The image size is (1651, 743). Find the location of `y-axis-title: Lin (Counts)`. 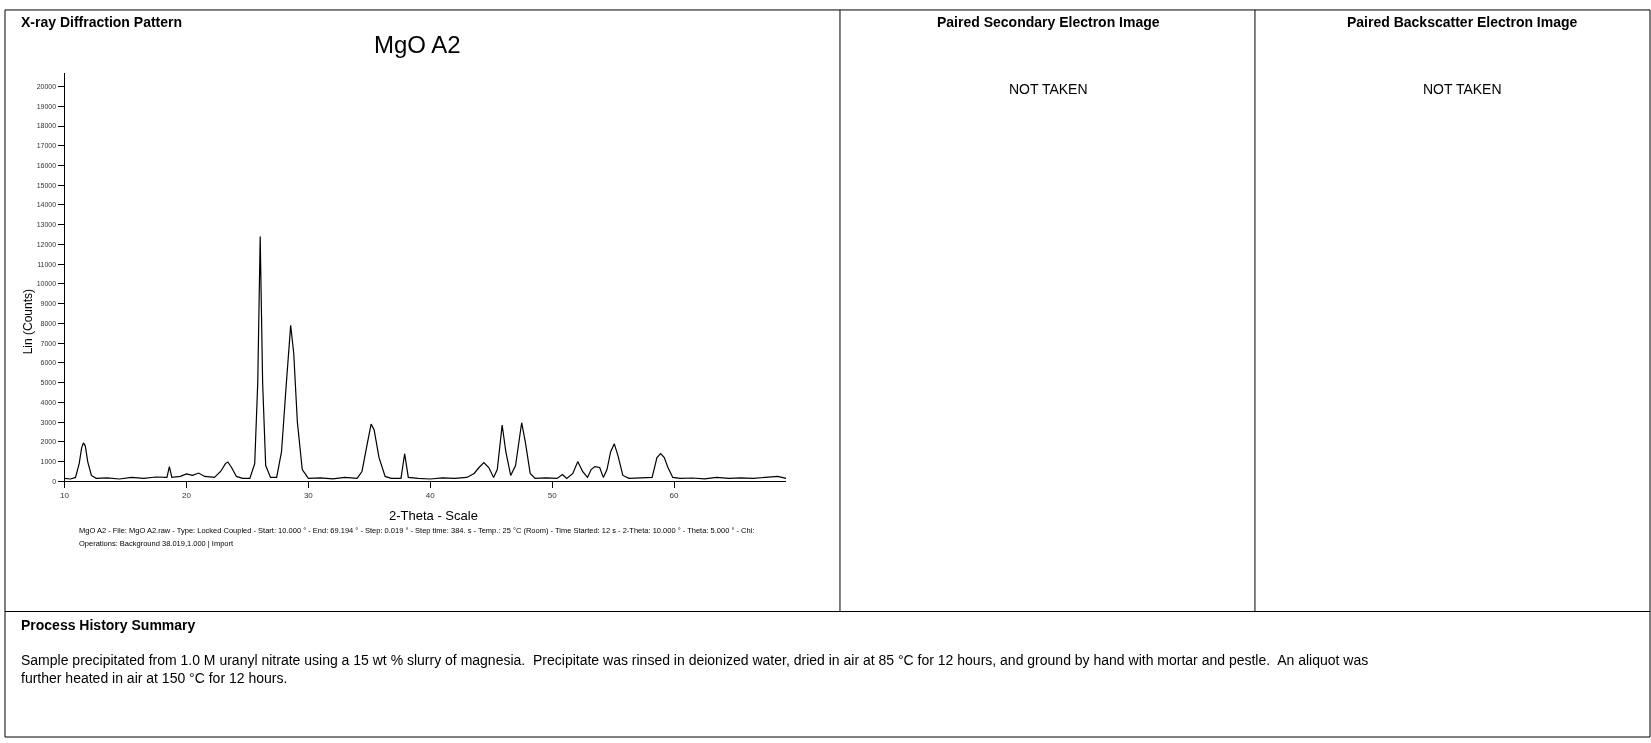

y-axis-title: Lin (Counts) is located at coordinates (27, 321).